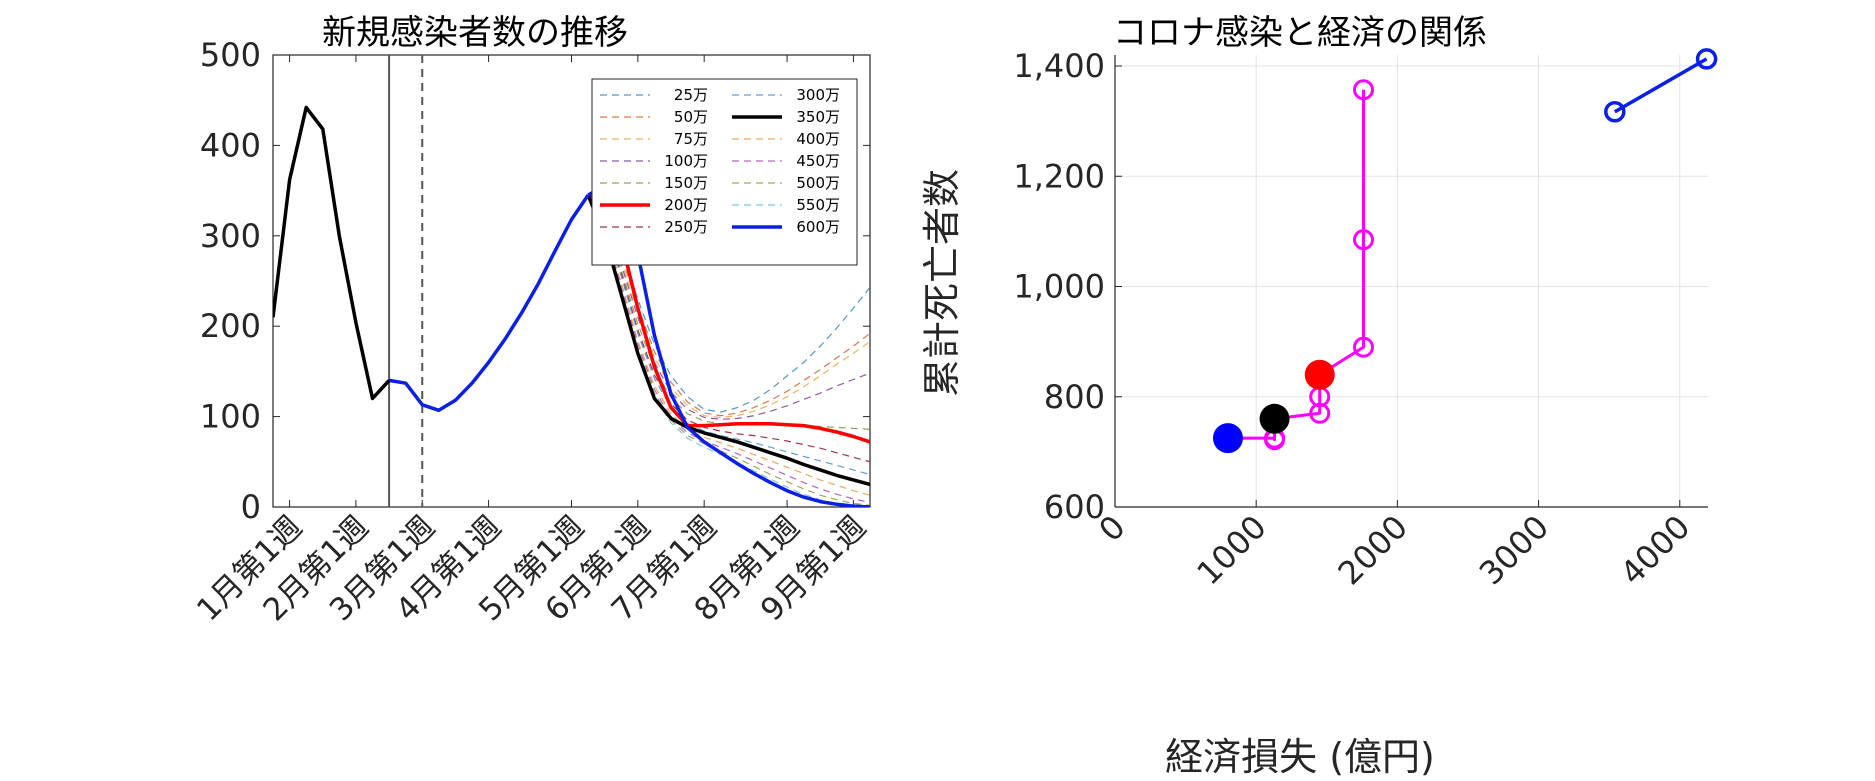  Describe the element at coordinates (230, 236) in the screenshot. I see `y-tick-label: 300` at that location.